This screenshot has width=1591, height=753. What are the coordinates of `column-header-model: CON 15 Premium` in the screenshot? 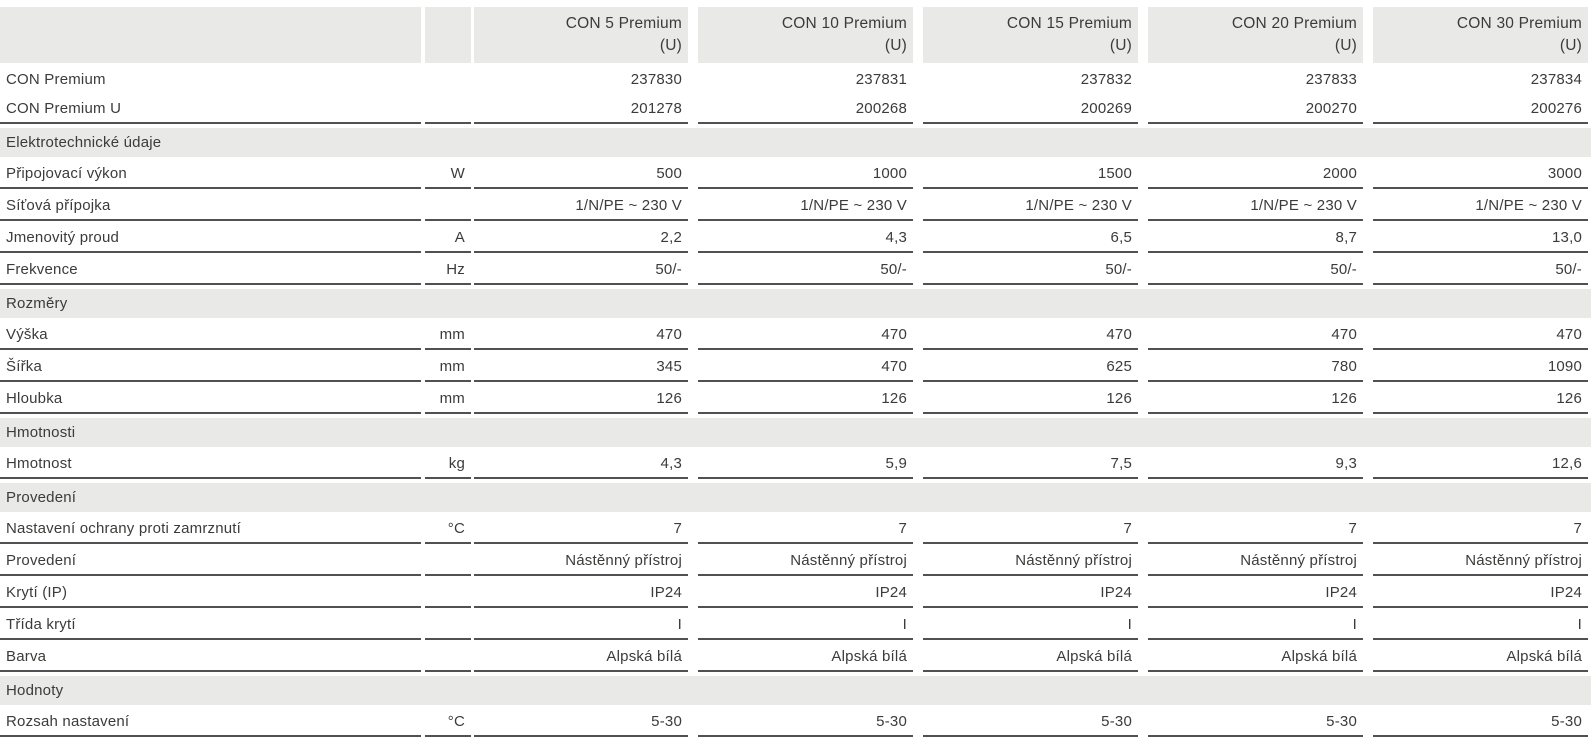 It's located at (1069, 23).